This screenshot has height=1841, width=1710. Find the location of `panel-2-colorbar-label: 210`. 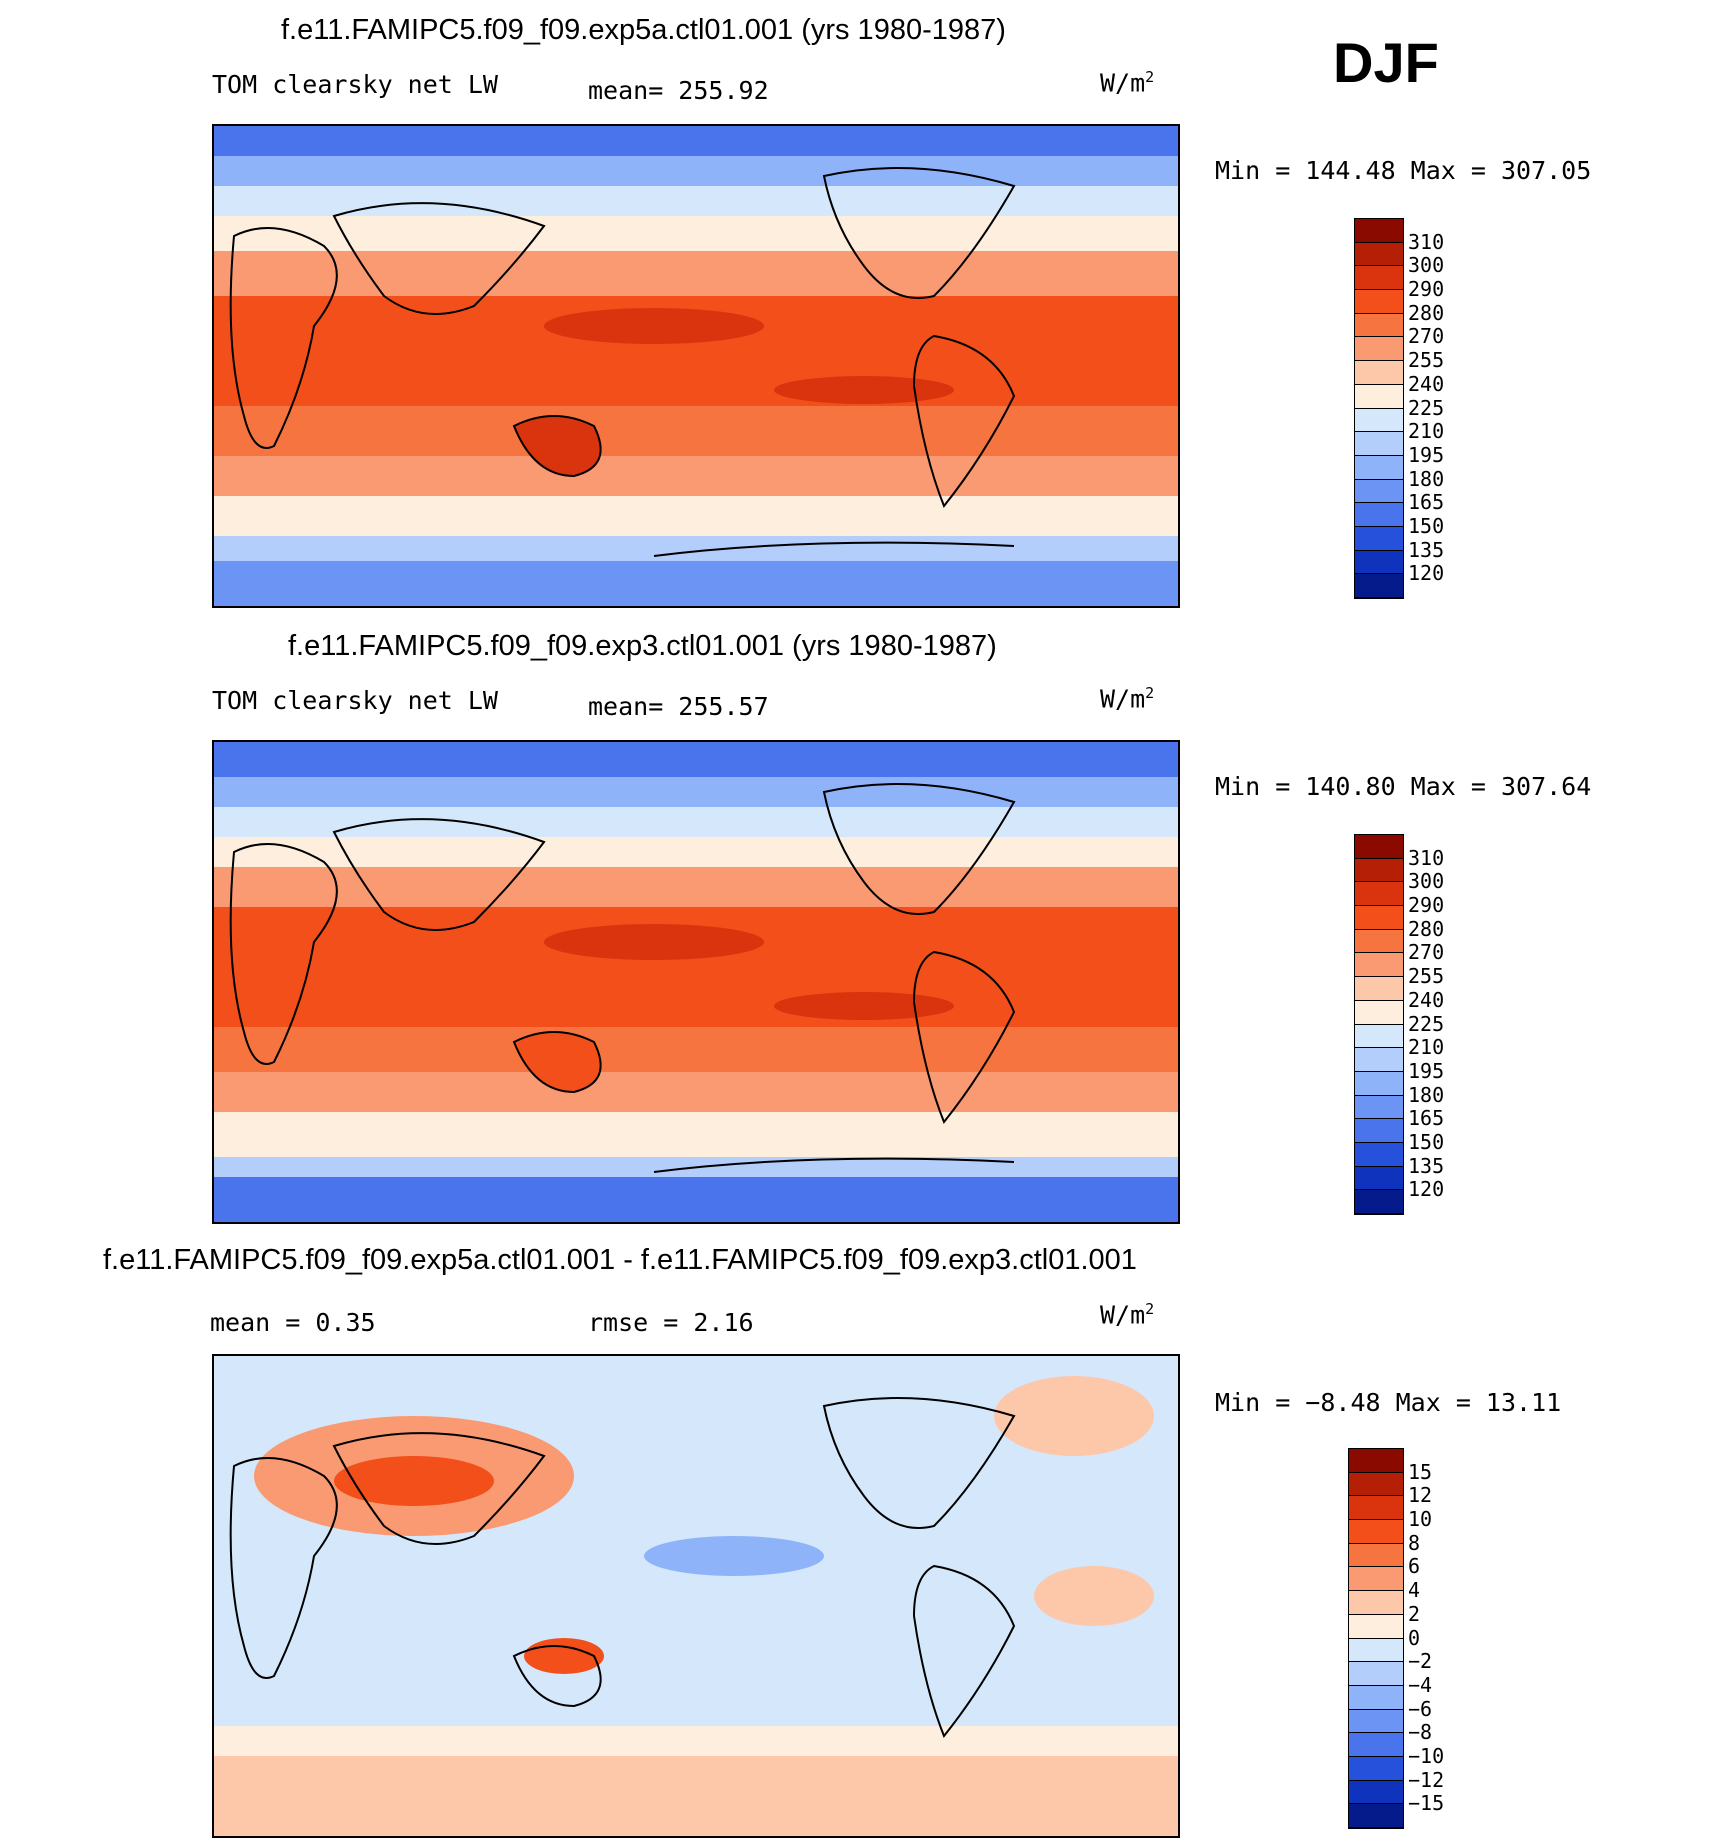

panel-2-colorbar-label: 210 is located at coordinates (1426, 1047).